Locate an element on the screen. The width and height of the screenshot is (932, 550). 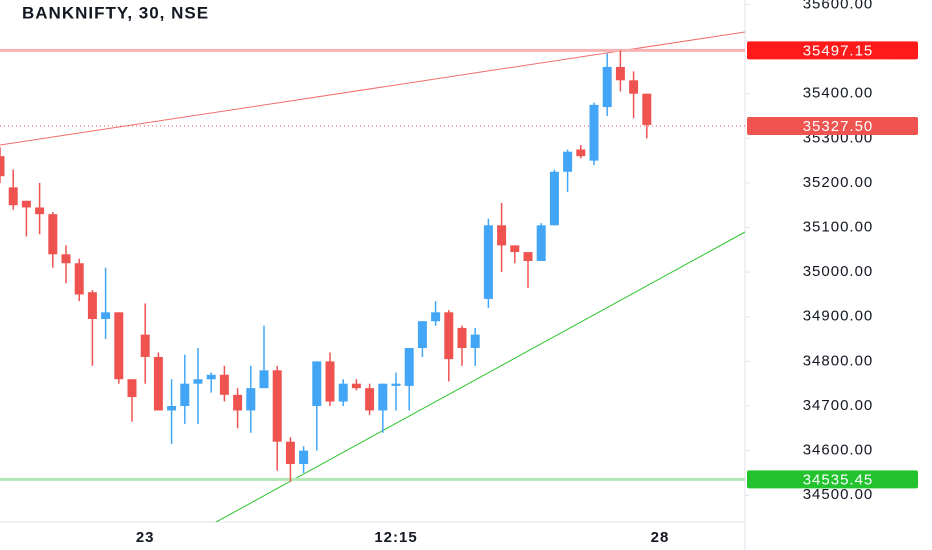
y-tick-label: 34600.00 is located at coordinates (838, 450).